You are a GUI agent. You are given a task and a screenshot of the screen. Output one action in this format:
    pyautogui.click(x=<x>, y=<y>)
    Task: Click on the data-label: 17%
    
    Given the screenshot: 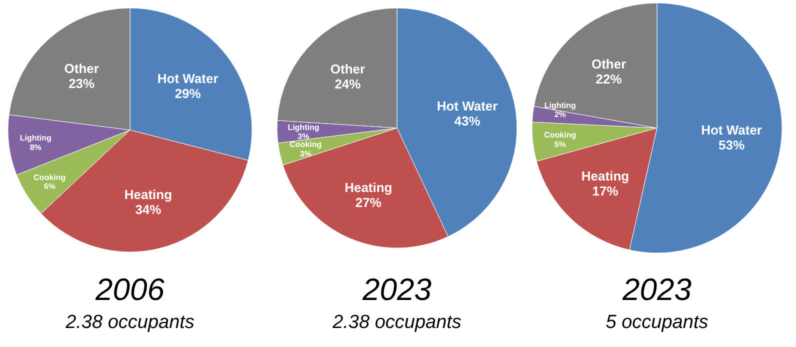 What is the action you would take?
    pyautogui.click(x=605, y=190)
    